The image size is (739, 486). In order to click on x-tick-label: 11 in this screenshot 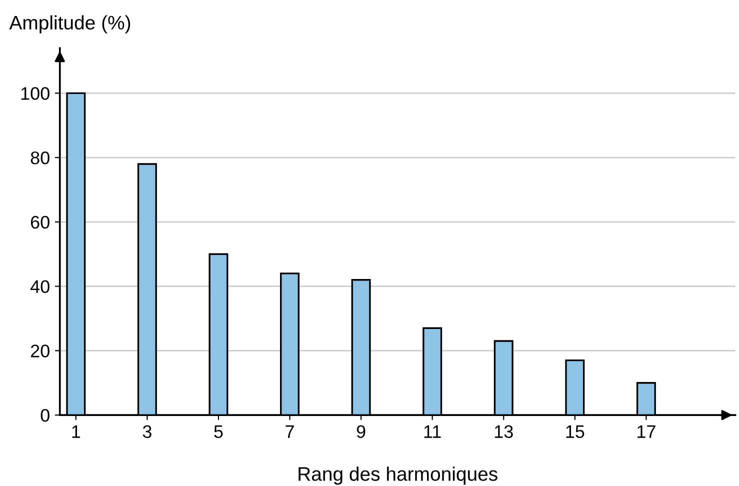, I will do `click(432, 431)`.